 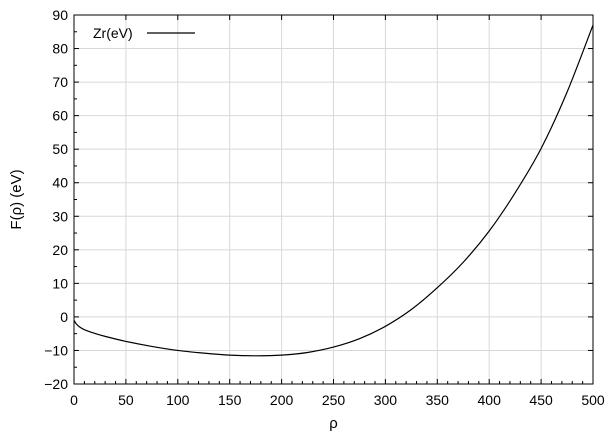 I want to click on x-tick-label: 500, so click(x=593, y=400).